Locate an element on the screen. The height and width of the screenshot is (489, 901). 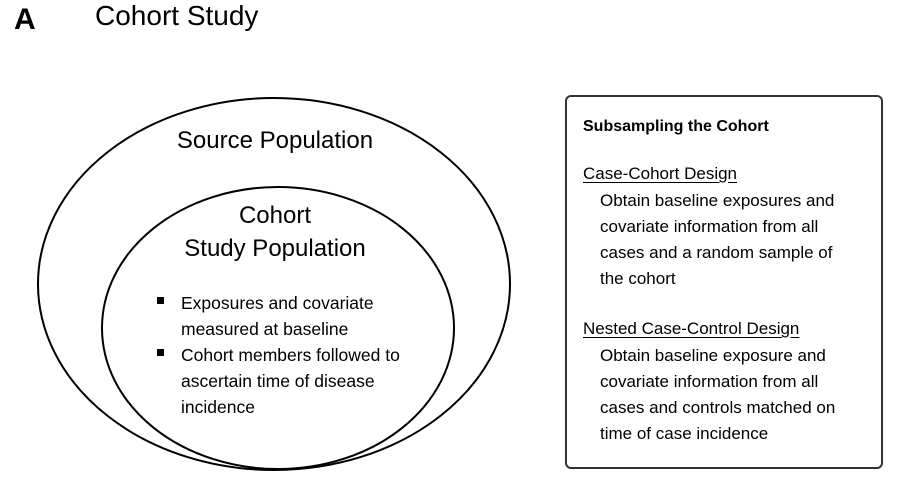
subsampling-heading: Subsampling the Cohort is located at coordinates (676, 126).